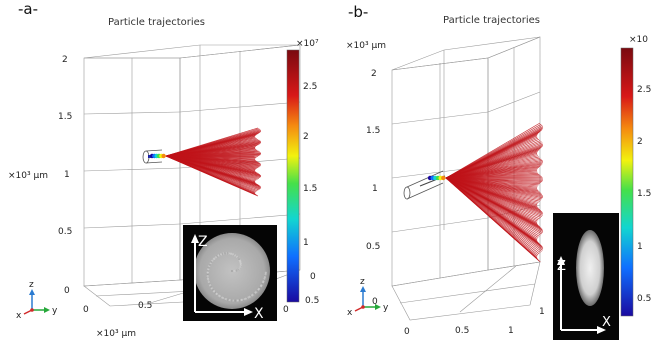  I want to click on panel-b-x-tick-1: 1, so click(511, 331).